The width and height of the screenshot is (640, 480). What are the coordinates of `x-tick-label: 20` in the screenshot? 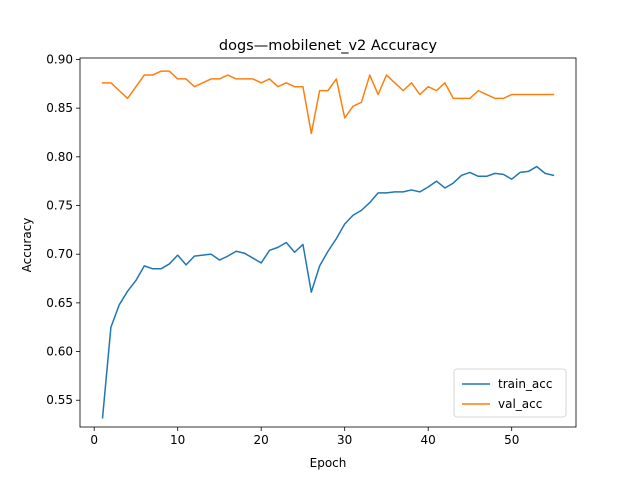 It's located at (261, 440).